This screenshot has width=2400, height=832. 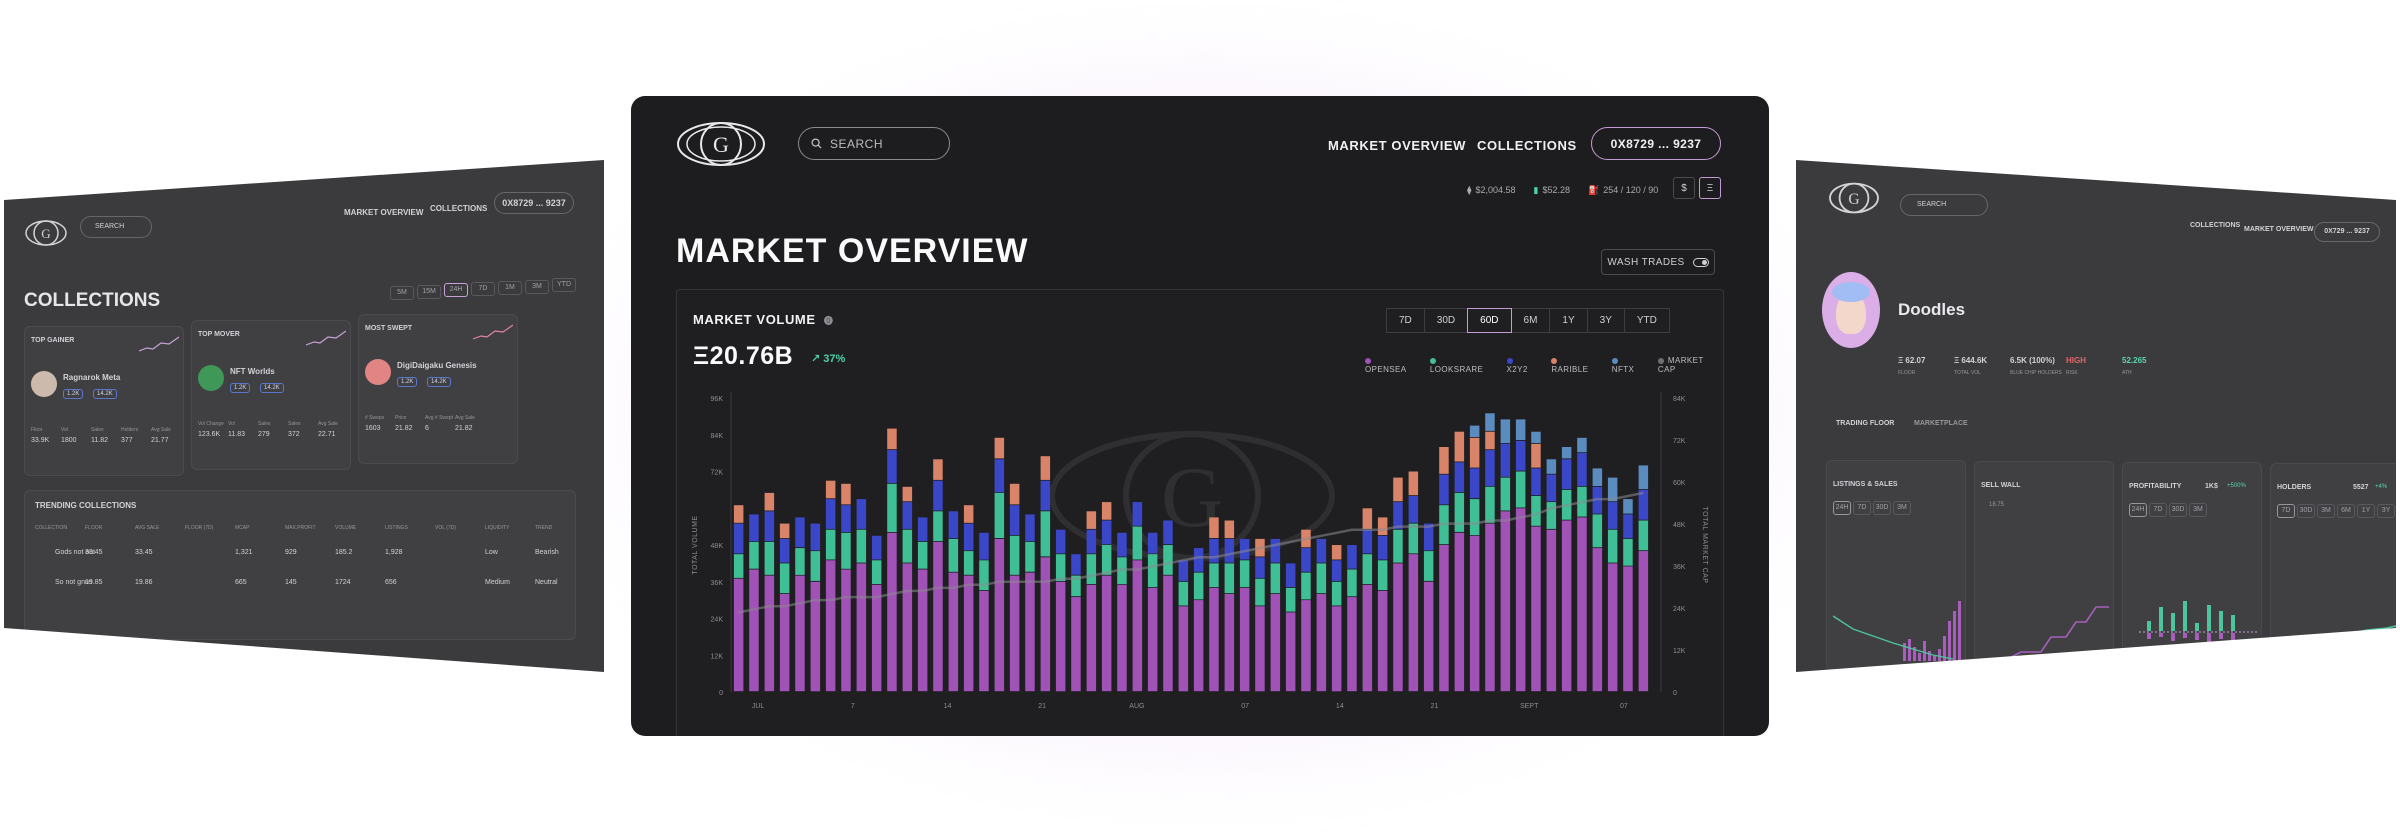 I want to click on stat-value: 33.9K, so click(x=40, y=440).